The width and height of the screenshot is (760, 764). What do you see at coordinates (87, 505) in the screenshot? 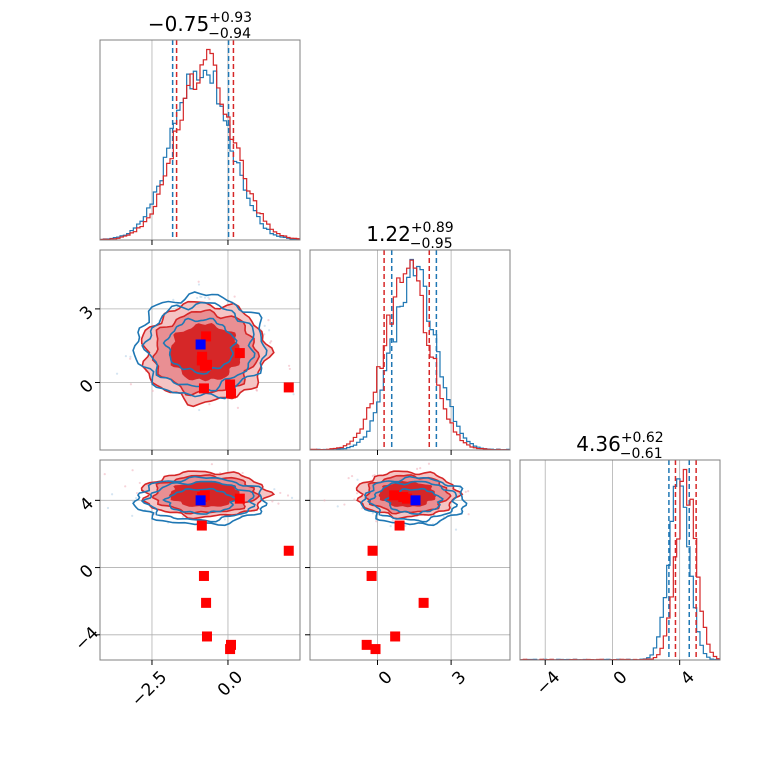
I see `y-tick-label: 4` at bounding box center [87, 505].